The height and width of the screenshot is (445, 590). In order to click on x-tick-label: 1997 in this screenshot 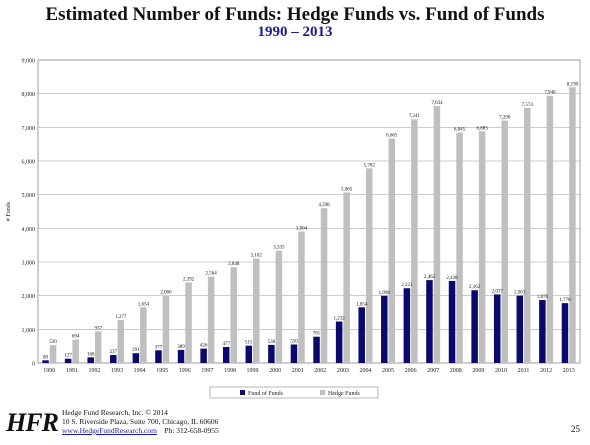, I will do `click(207, 371)`.